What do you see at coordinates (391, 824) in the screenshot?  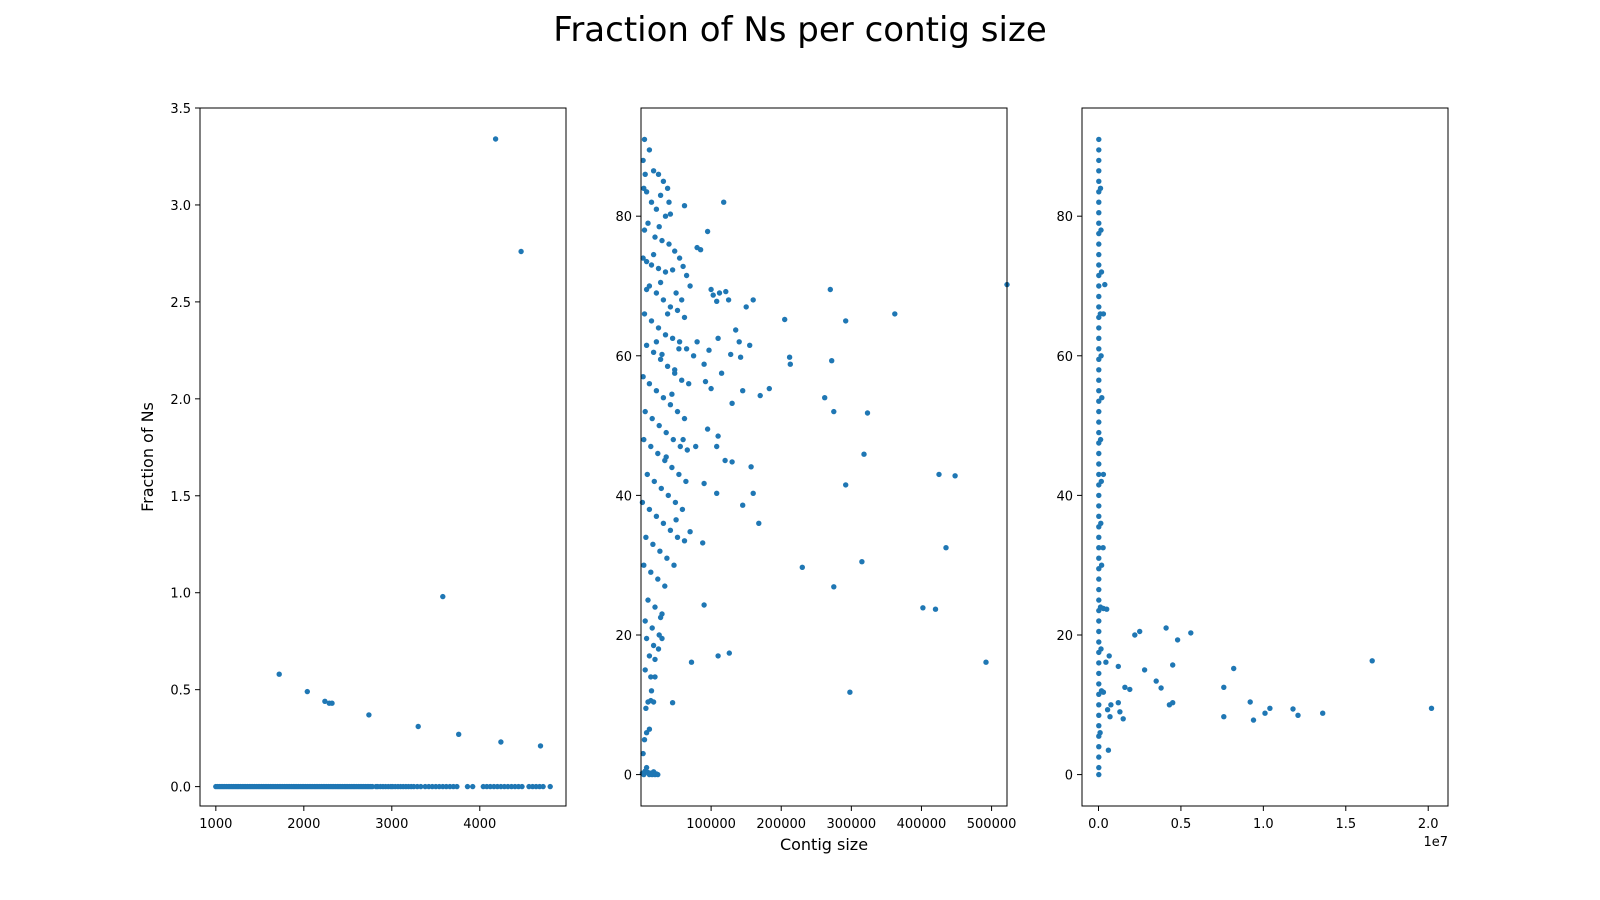 I see `x-tick-label: 3000` at bounding box center [391, 824].